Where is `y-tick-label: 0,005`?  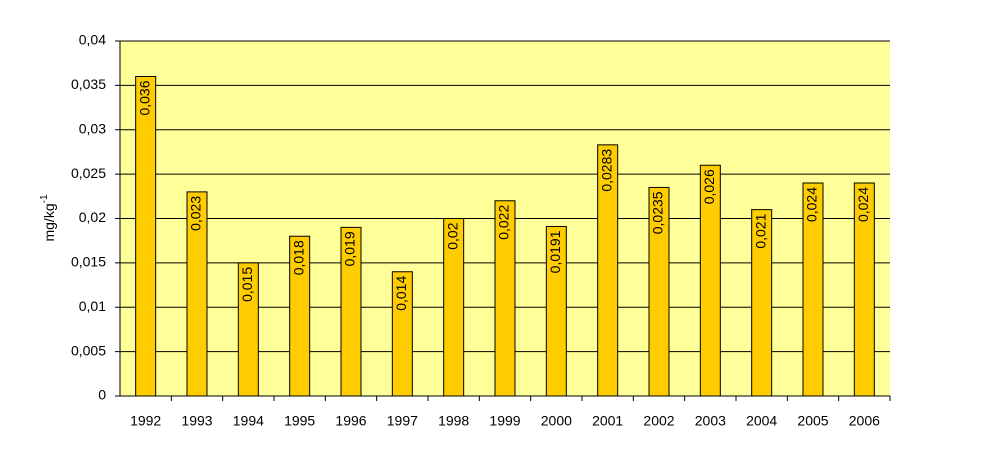
y-tick-label: 0,005 is located at coordinates (88, 350).